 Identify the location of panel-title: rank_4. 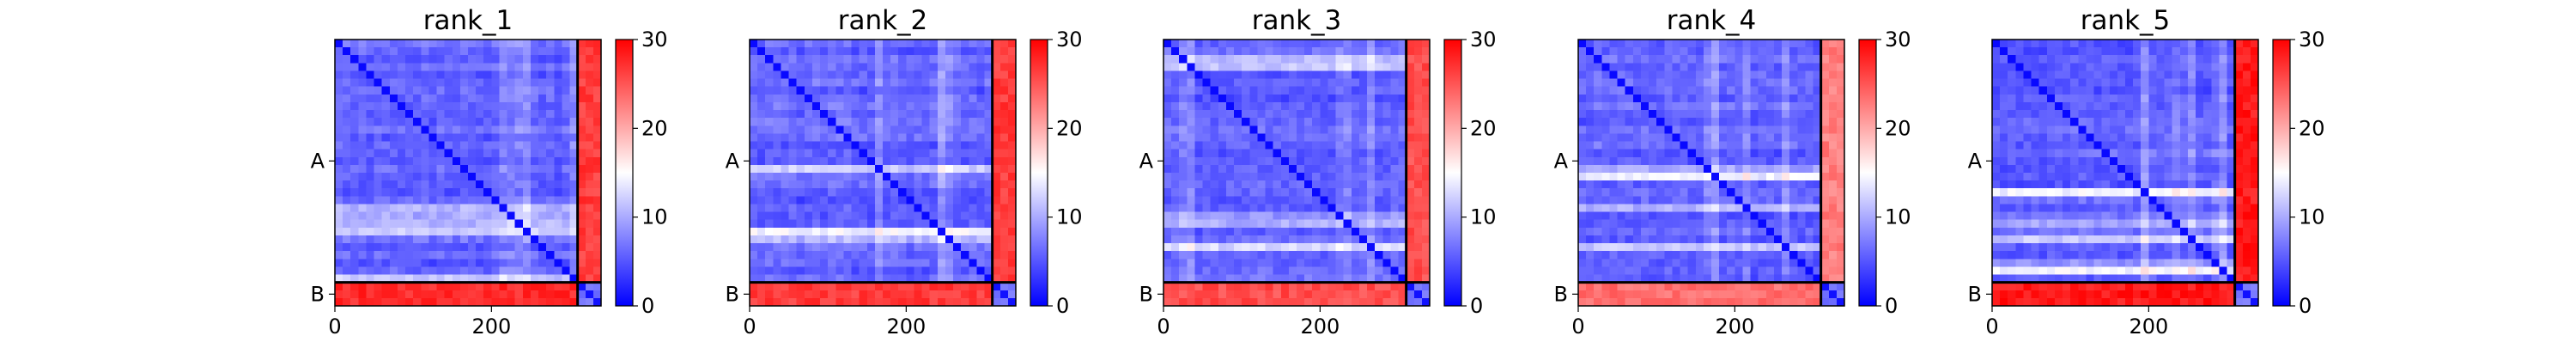
(1712, 20).